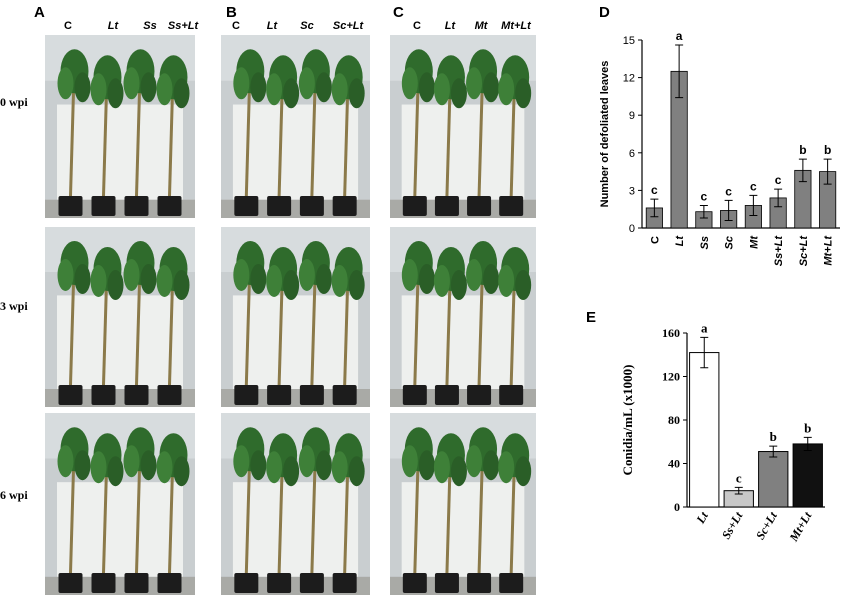 Image resolution: width=851 pixels, height=600 pixels. Describe the element at coordinates (150, 26) in the screenshot. I see `col-label-a-3: Ss` at that location.